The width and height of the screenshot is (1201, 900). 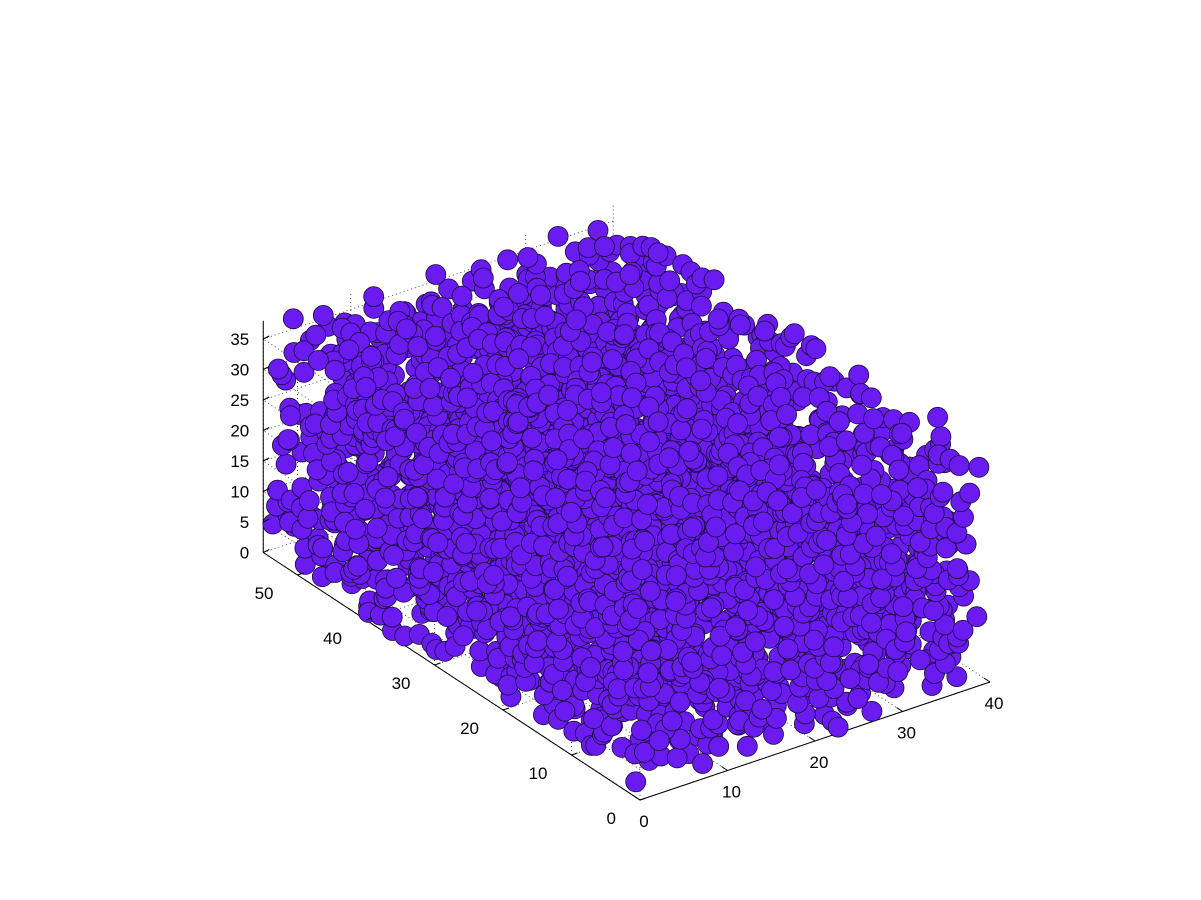 I want to click on y-tick-mark, so click(x=643, y=799).